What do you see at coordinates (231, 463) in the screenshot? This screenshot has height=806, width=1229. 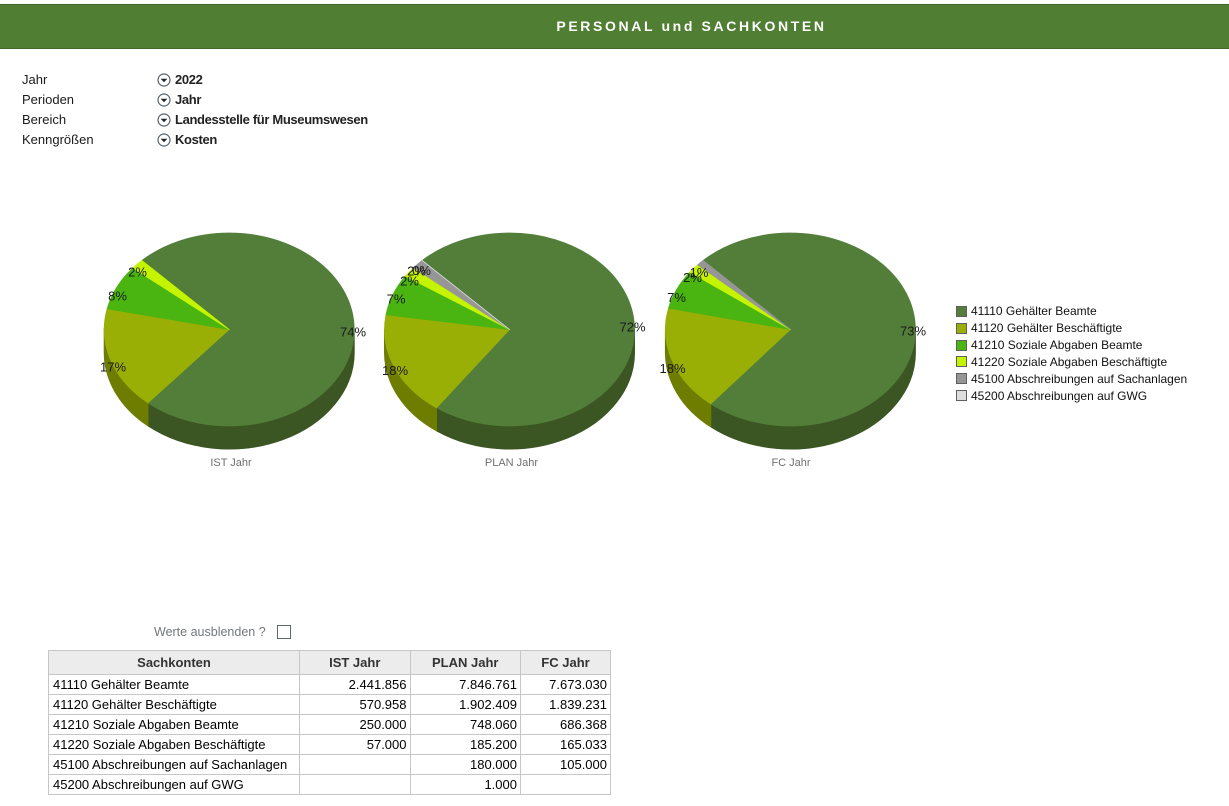 I see `svg-text: IST Jahr` at bounding box center [231, 463].